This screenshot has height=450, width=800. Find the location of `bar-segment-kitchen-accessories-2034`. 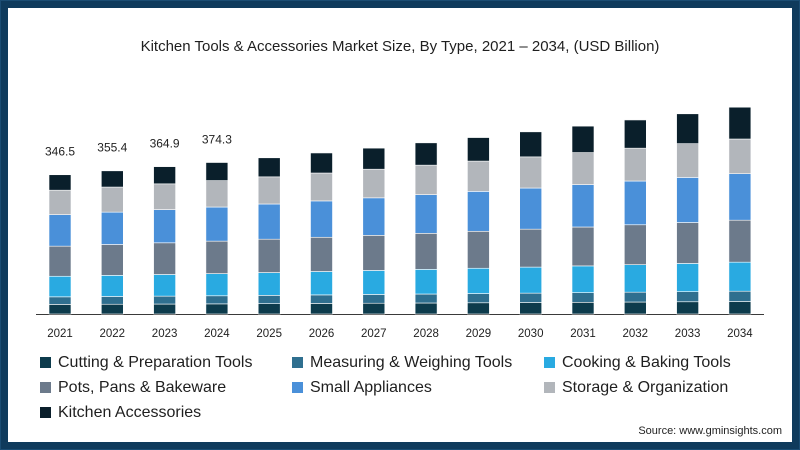

bar-segment-kitchen-accessories-2034 is located at coordinates (740, 123).